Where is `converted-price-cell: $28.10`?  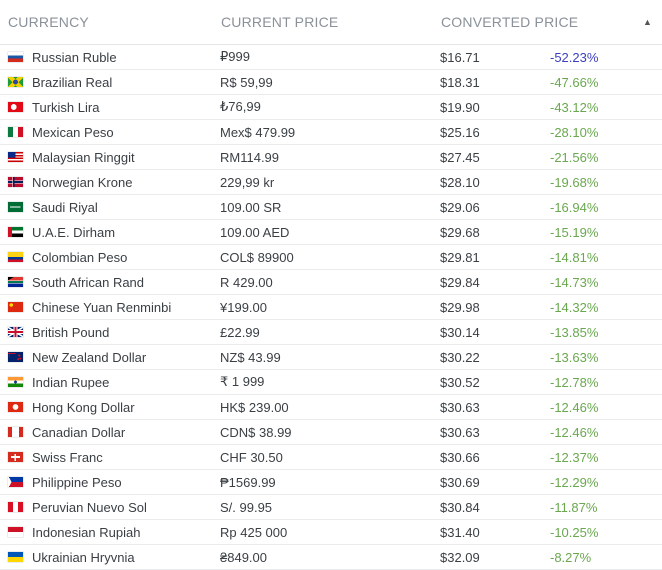
converted-price-cell: $28.10 is located at coordinates (495, 182).